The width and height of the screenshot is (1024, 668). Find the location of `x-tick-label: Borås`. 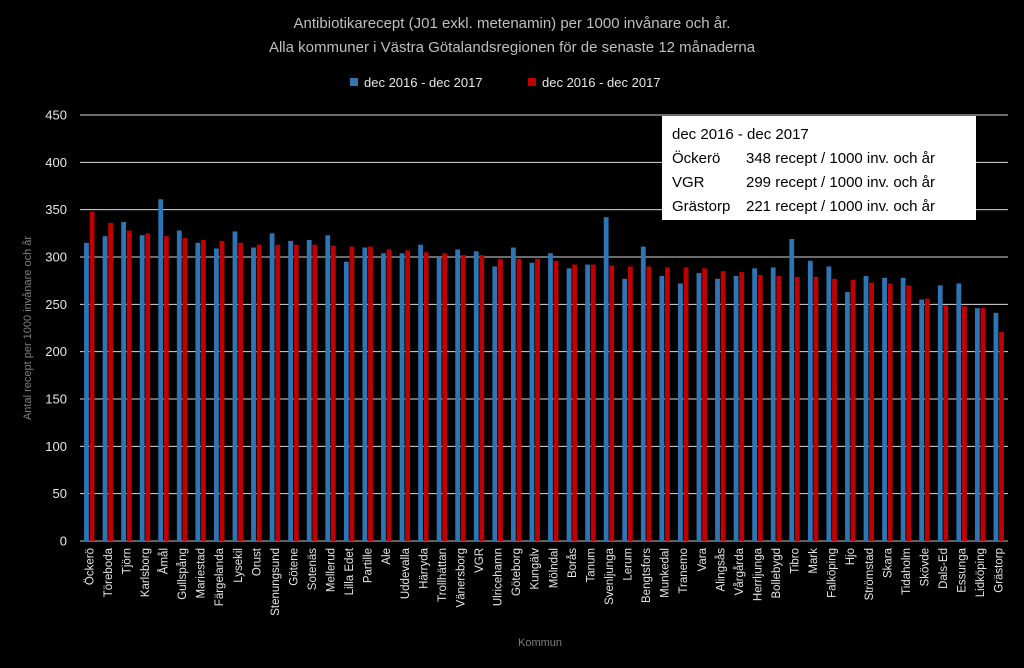

x-tick-label: Borås is located at coordinates (573, 563).